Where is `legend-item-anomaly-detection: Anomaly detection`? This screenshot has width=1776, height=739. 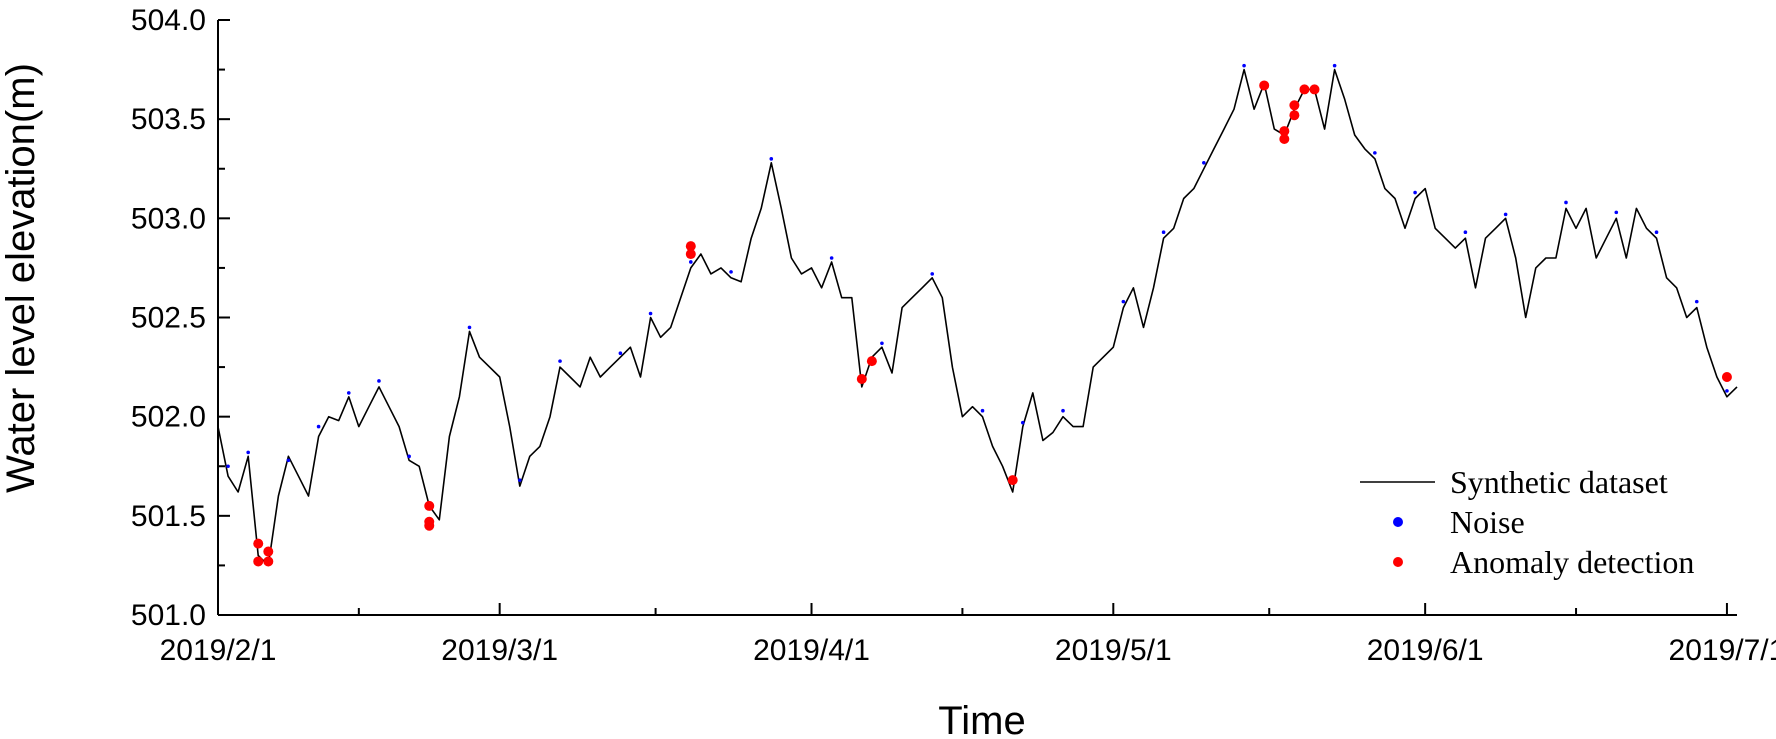
legend-item-anomaly-detection: Anomaly detection is located at coordinates (1543, 562).